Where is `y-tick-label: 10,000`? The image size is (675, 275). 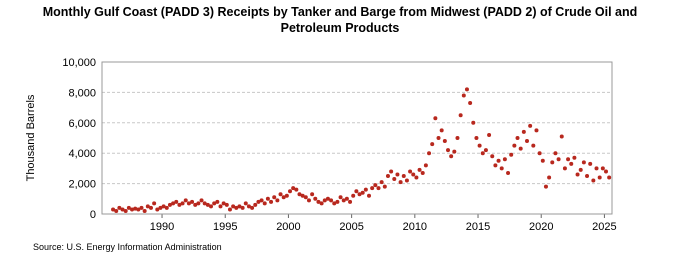
y-tick-label: 10,000 is located at coordinates (79, 63).